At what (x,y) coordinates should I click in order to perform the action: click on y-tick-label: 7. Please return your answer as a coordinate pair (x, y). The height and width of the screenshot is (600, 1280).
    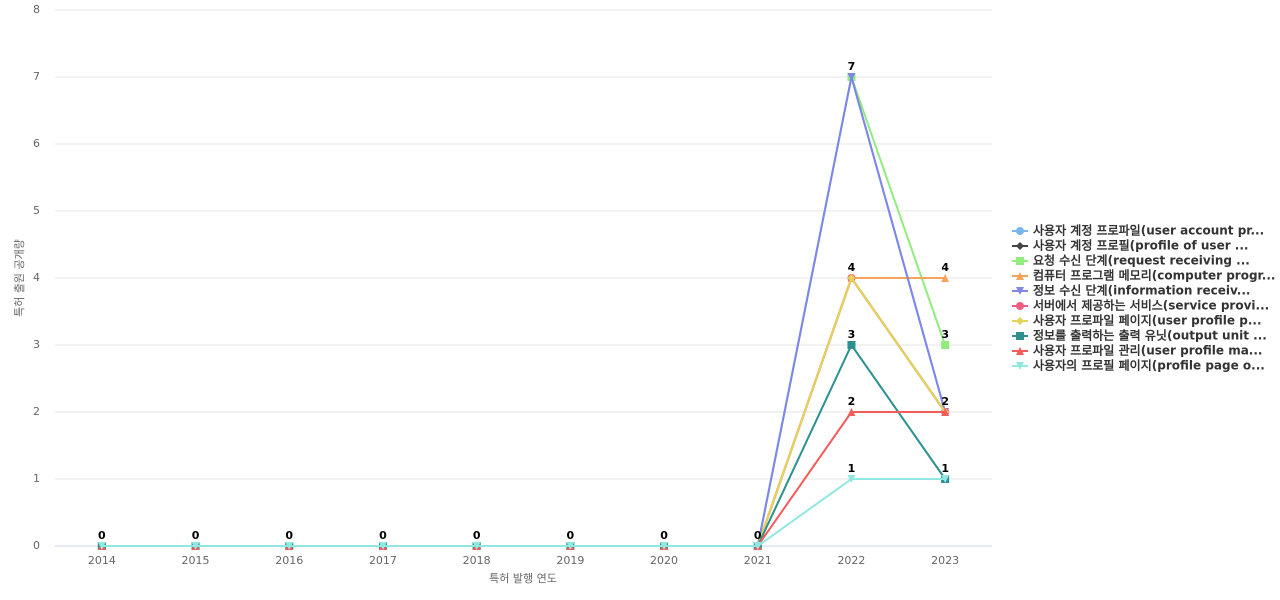
    Looking at the image, I should click on (36, 76).